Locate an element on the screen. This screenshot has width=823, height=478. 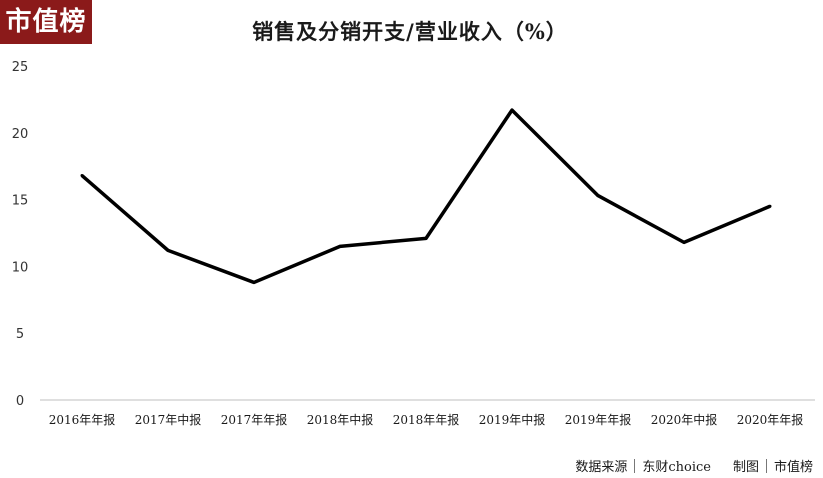
brand-logo: 市值榜 is located at coordinates (46, 22).